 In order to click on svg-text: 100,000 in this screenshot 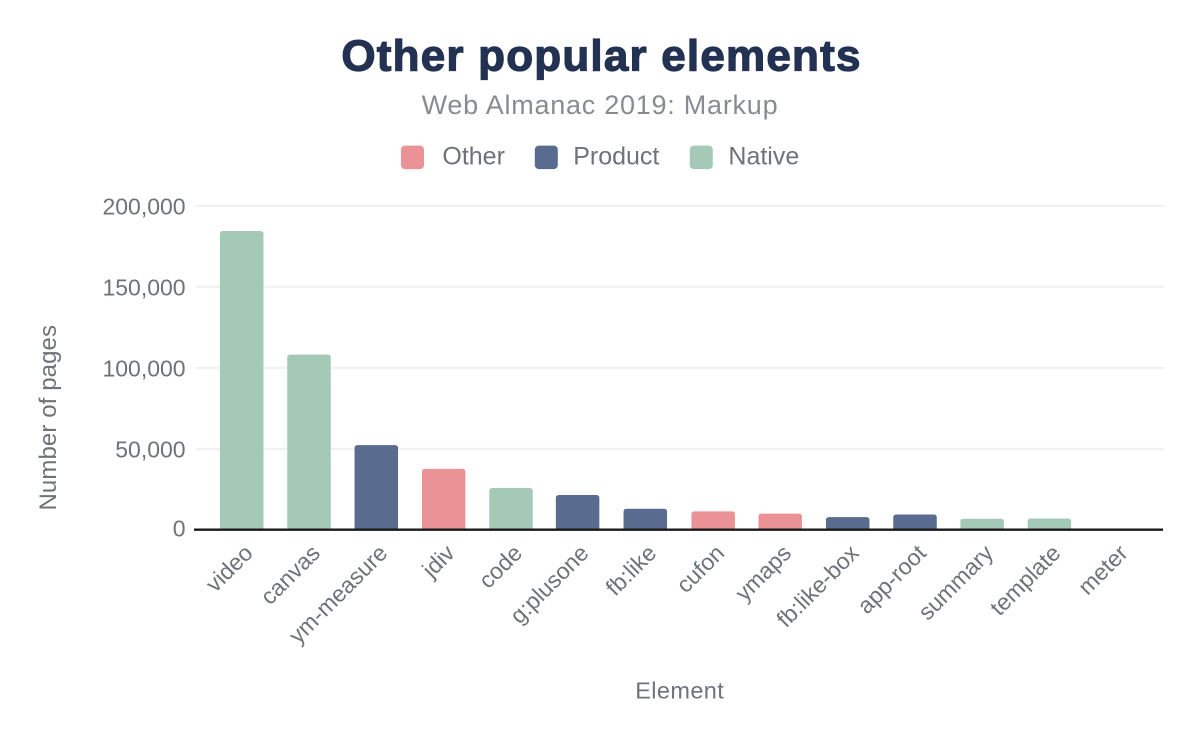, I will do `click(143, 368)`.